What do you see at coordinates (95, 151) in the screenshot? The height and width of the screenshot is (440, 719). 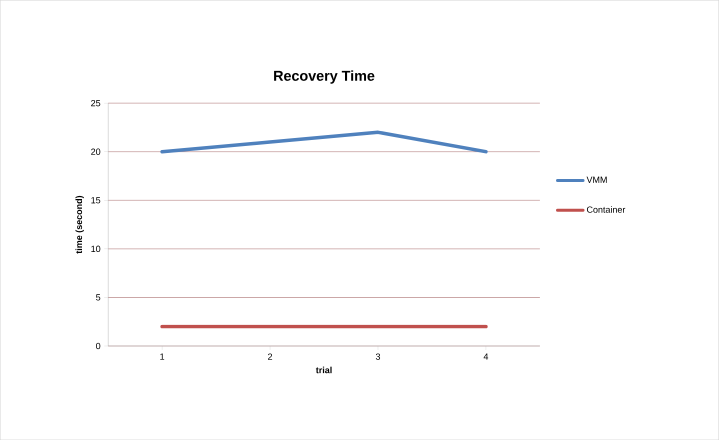 I see `y-tick-label: 20` at bounding box center [95, 151].